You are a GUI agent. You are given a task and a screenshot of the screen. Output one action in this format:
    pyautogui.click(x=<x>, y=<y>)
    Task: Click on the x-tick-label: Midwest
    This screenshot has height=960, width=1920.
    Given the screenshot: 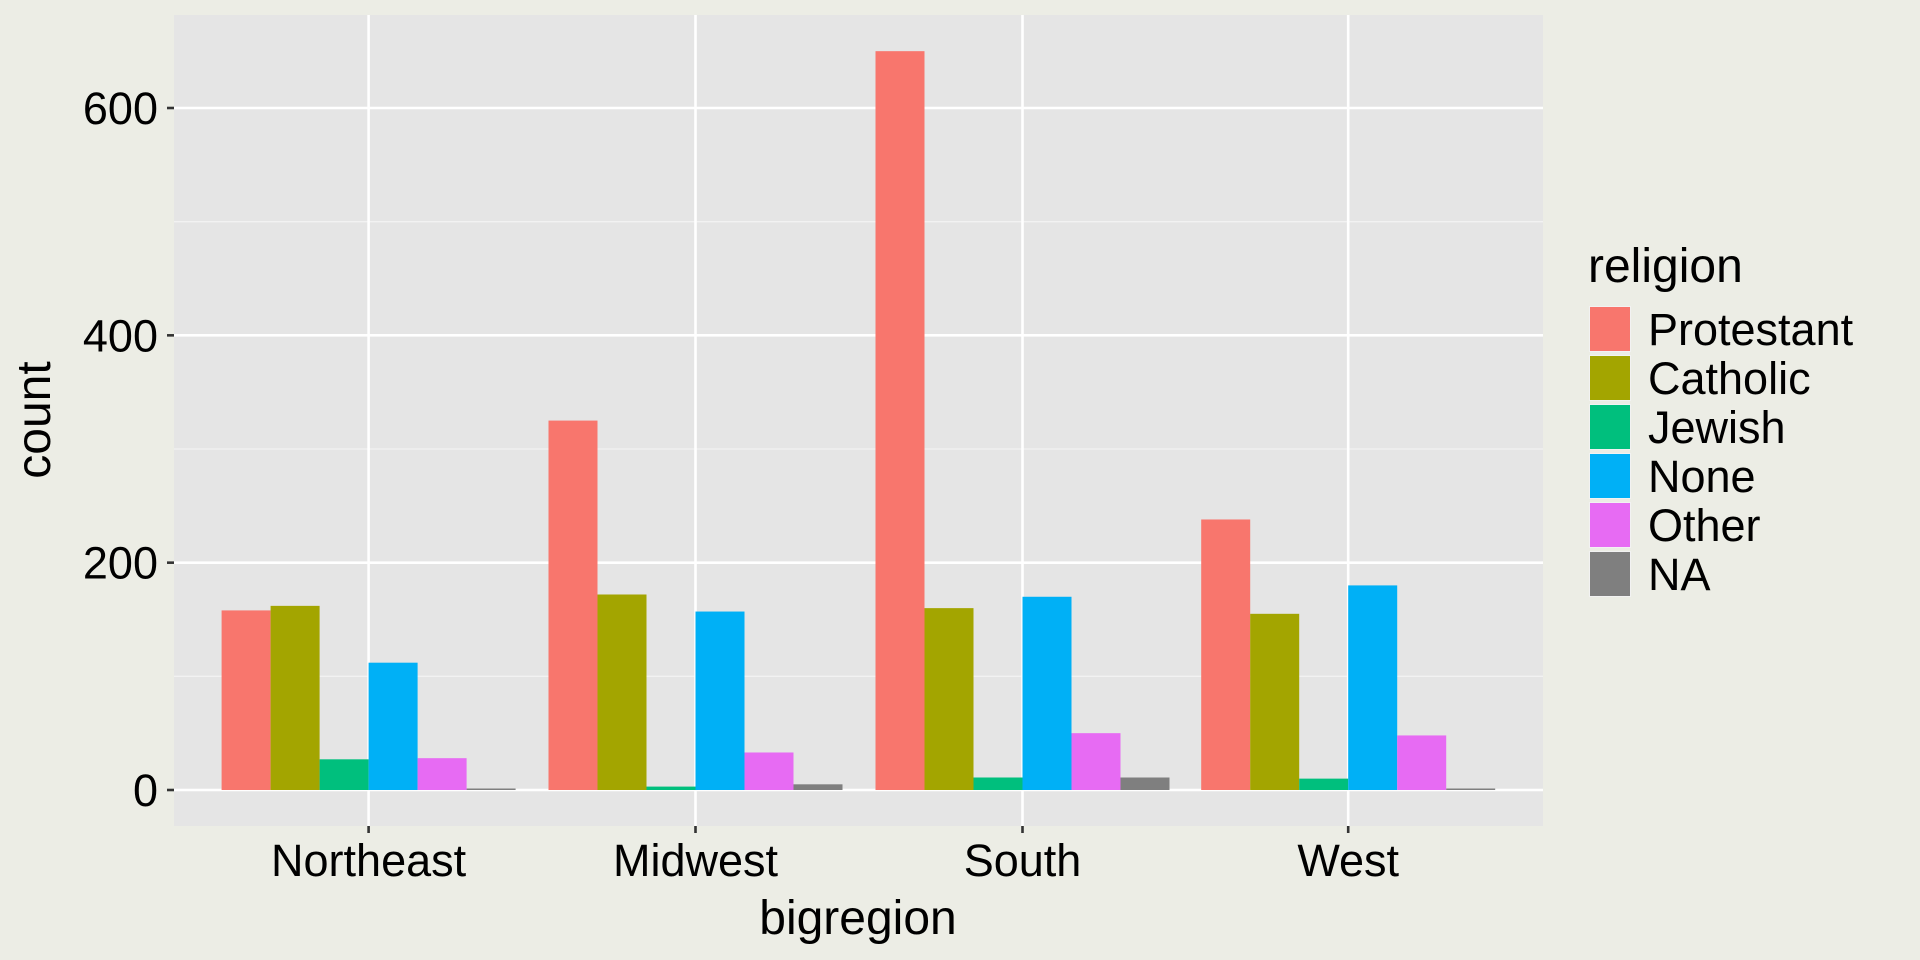 What is the action you would take?
    pyautogui.click(x=696, y=860)
    